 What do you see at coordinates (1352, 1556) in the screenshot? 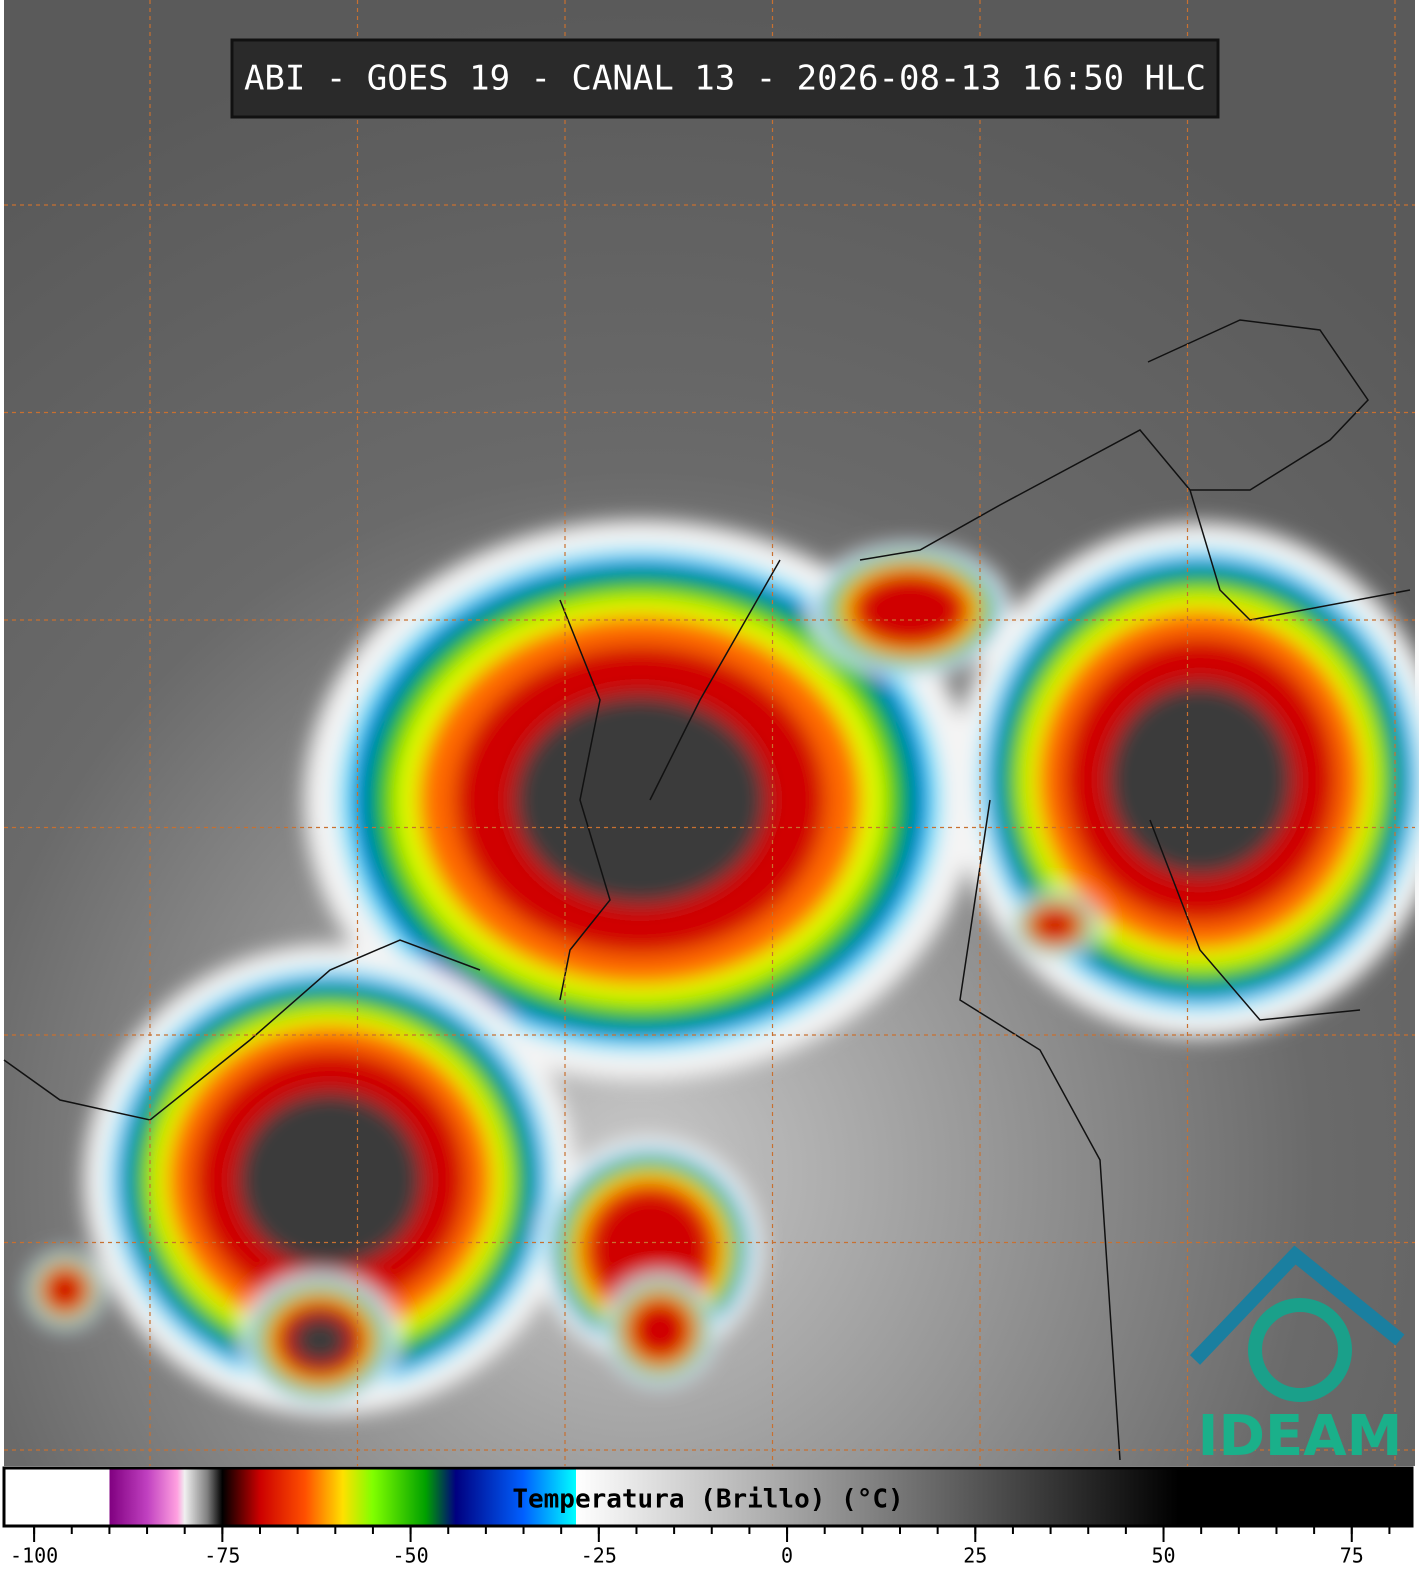
I see `tick-label: 75` at bounding box center [1352, 1556].